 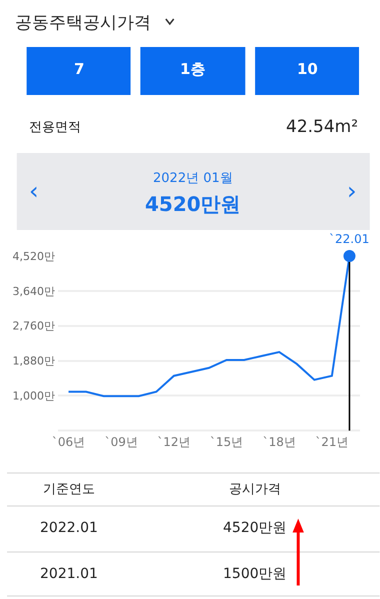 I want to click on y-tick-label: 1,880만, so click(x=33, y=361).